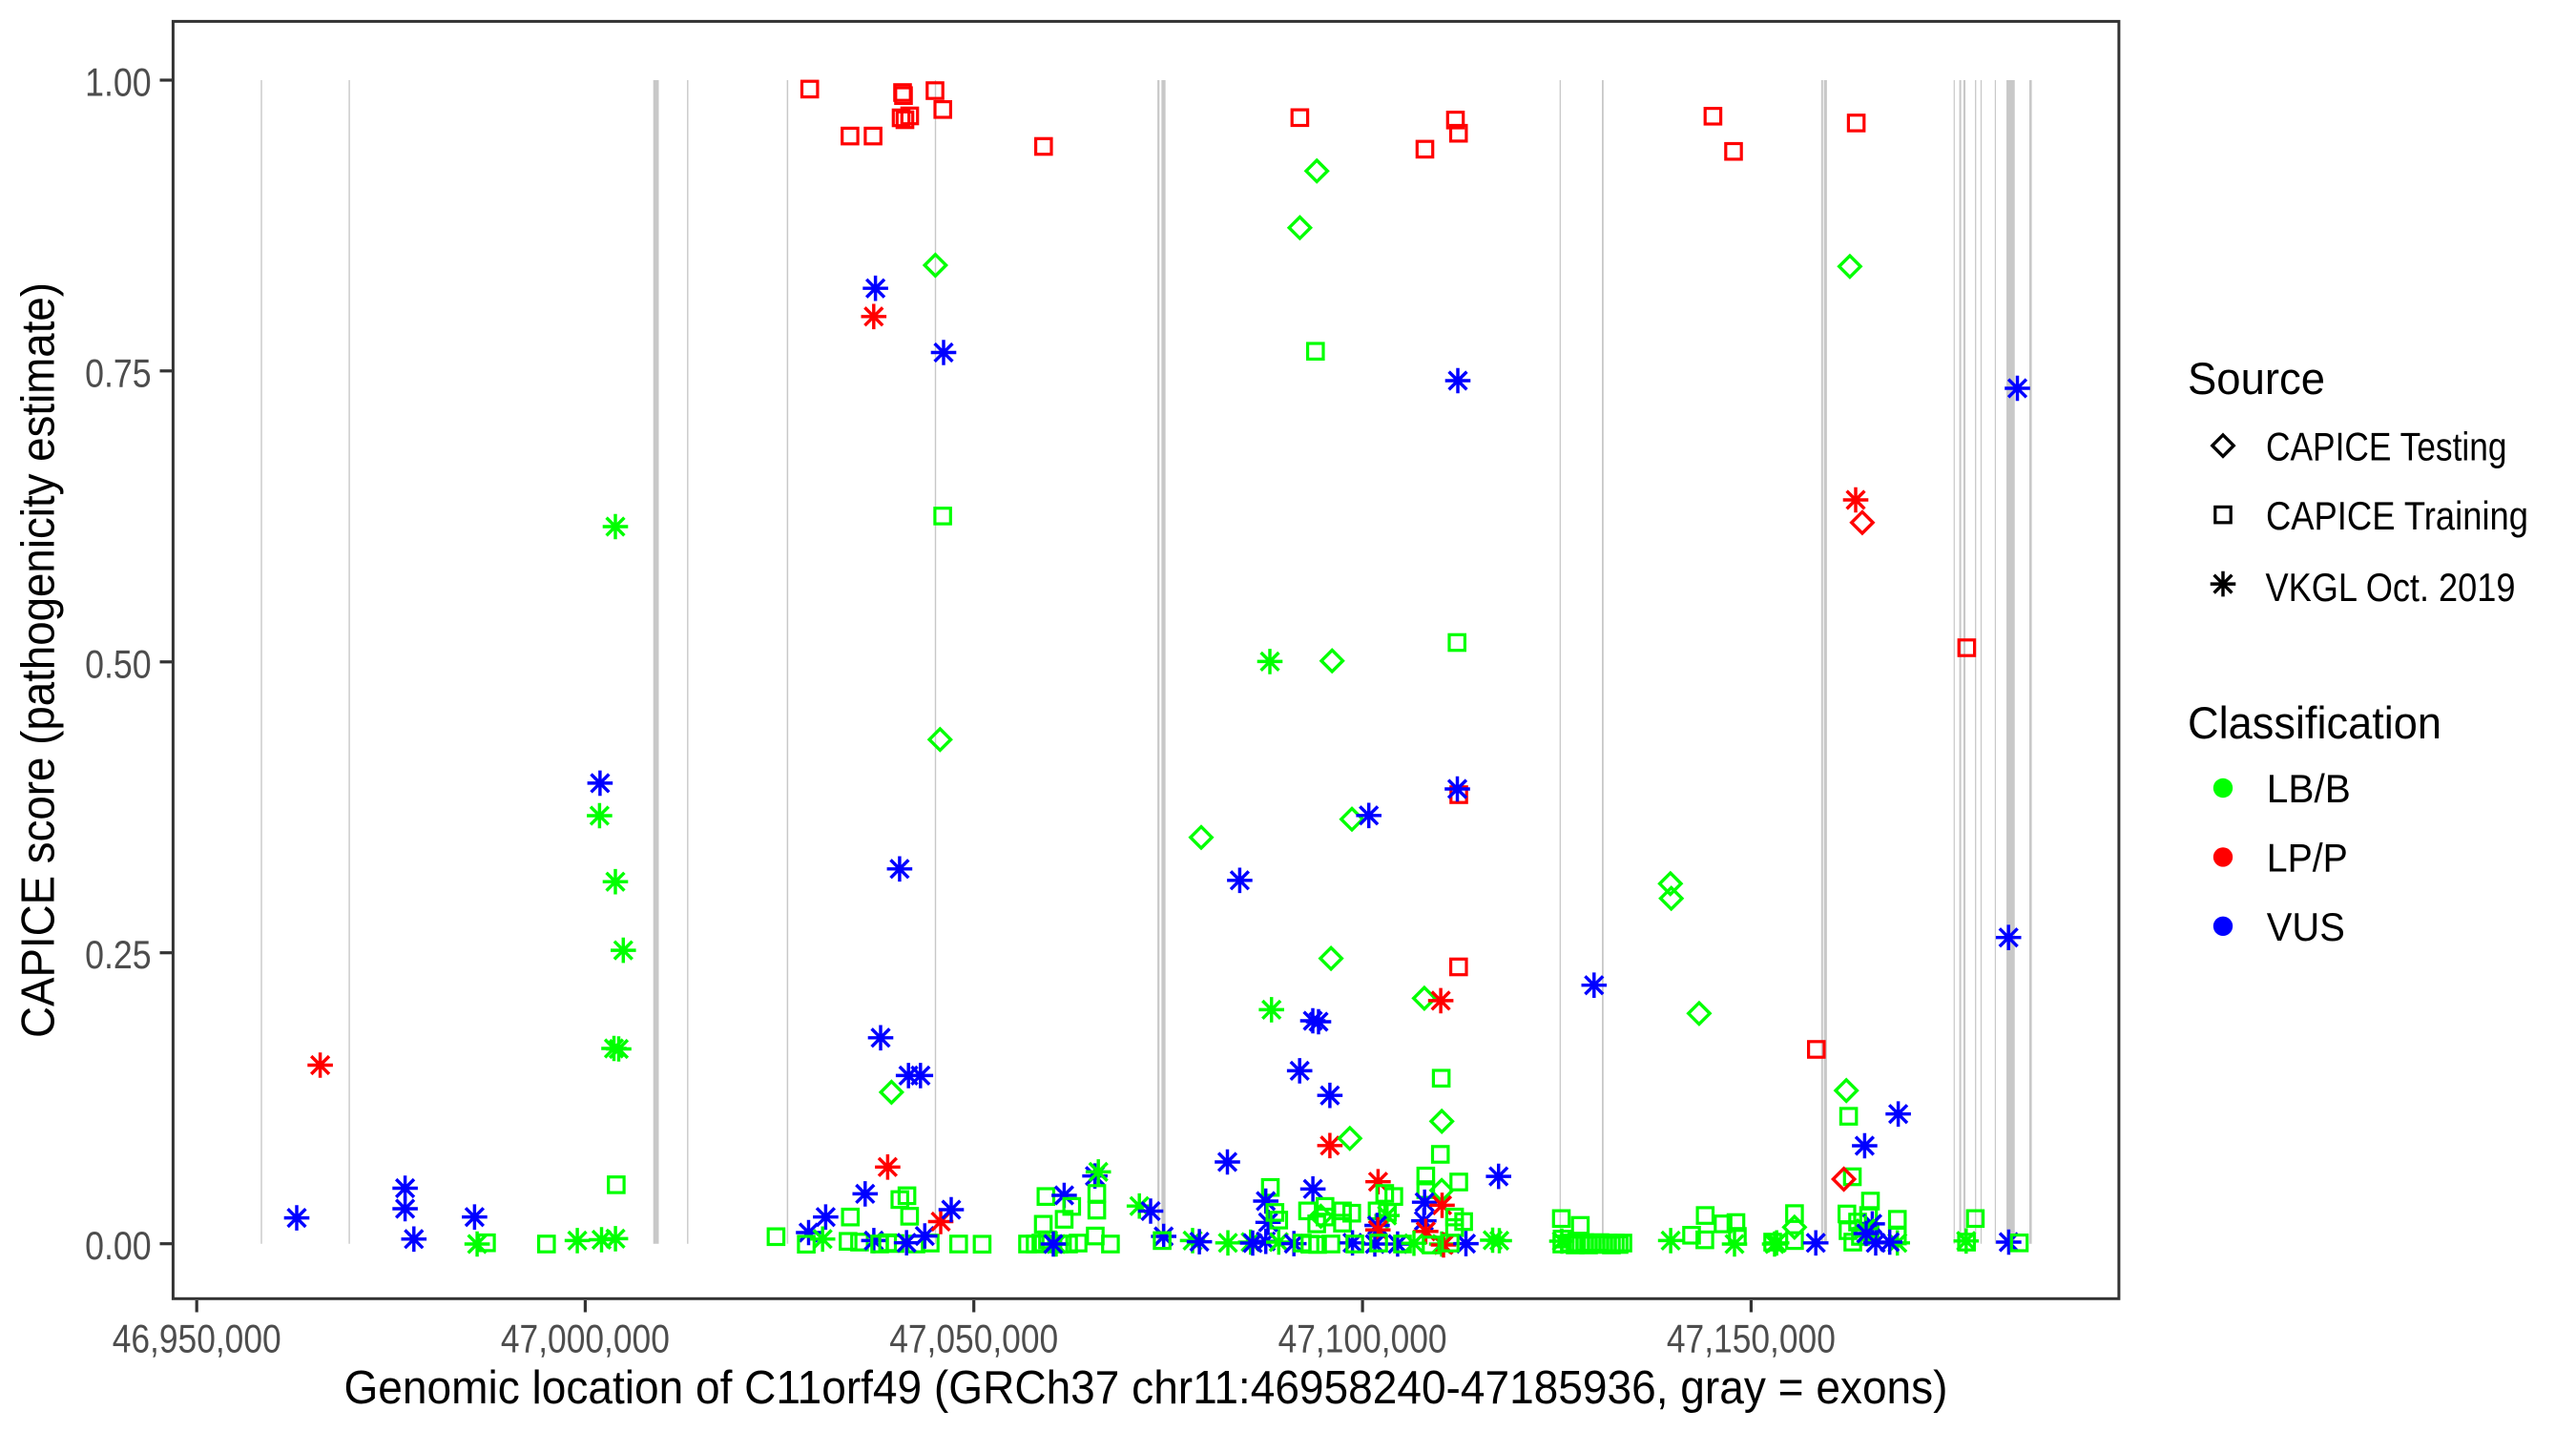 The height and width of the screenshot is (1431, 2576). I want to click on svg-text: 47,000,000, so click(585, 1339).